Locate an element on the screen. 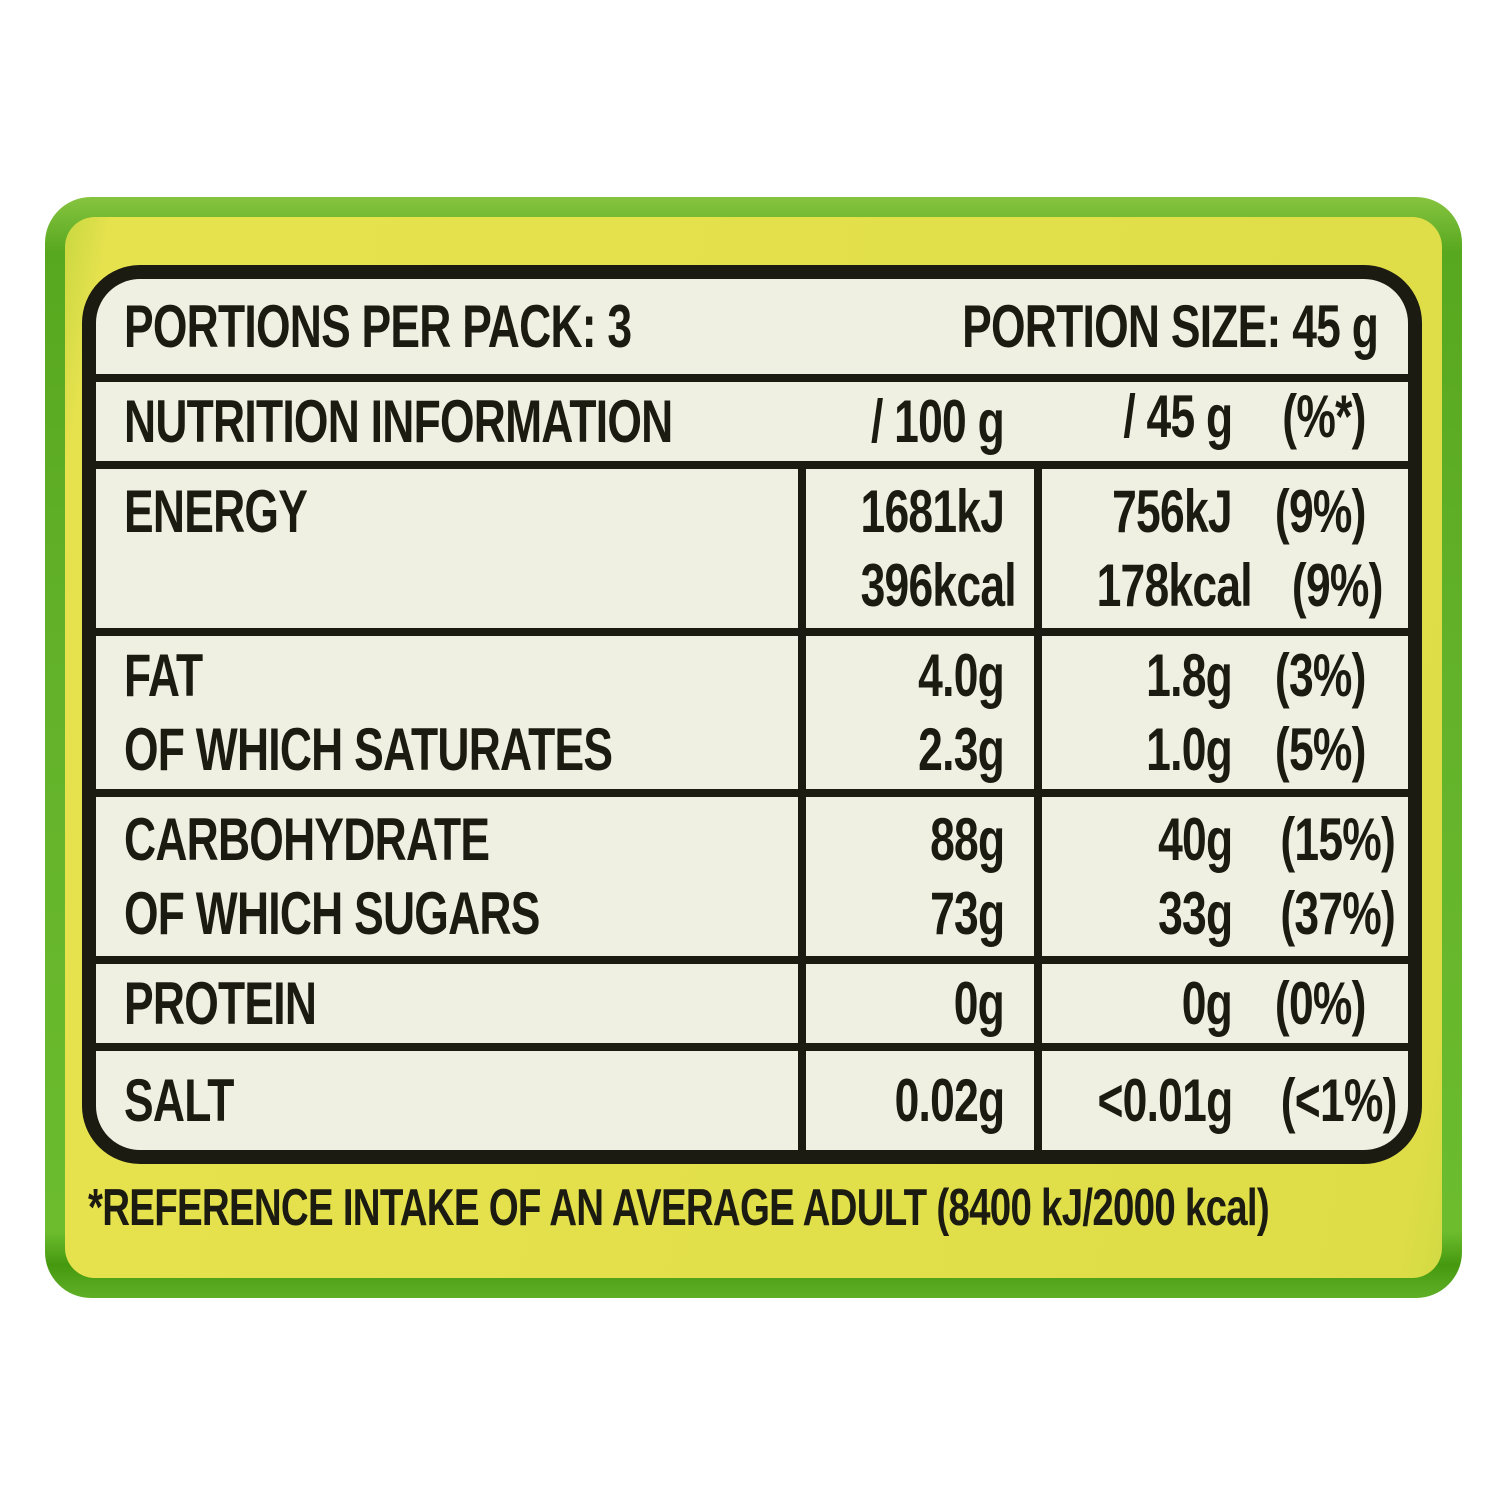 The width and height of the screenshot is (1500, 1500). value-per-45: <0.01g is located at coordinates (1164, 1100).